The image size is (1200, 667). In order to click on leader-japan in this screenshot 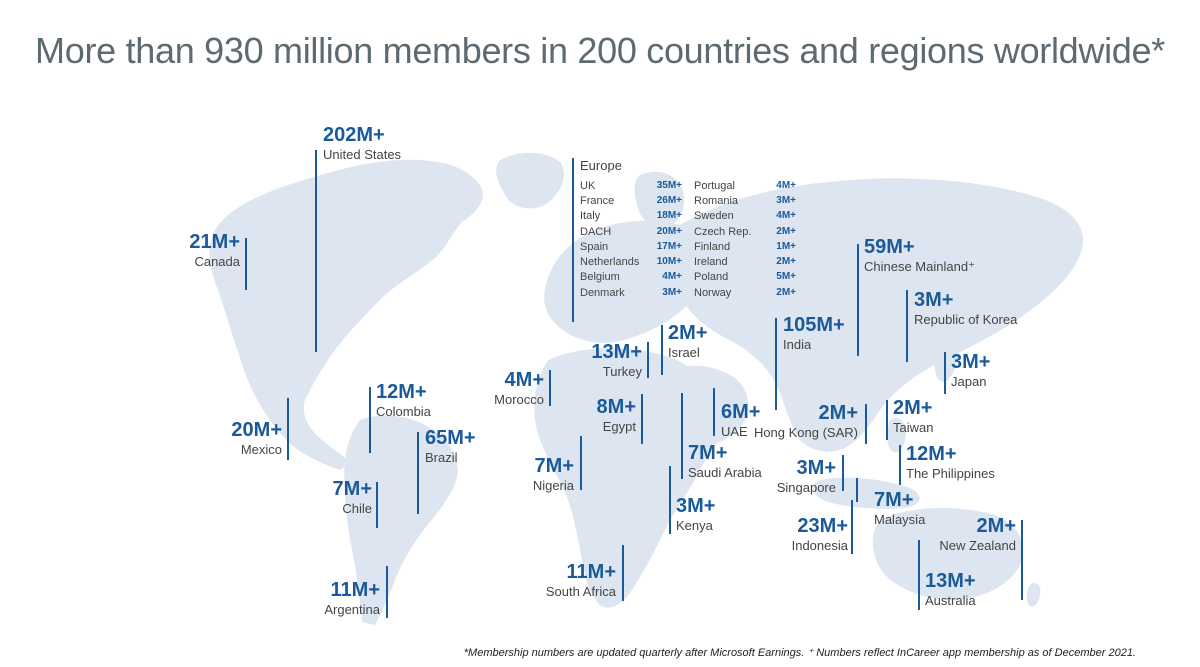, I will do `click(945, 373)`.